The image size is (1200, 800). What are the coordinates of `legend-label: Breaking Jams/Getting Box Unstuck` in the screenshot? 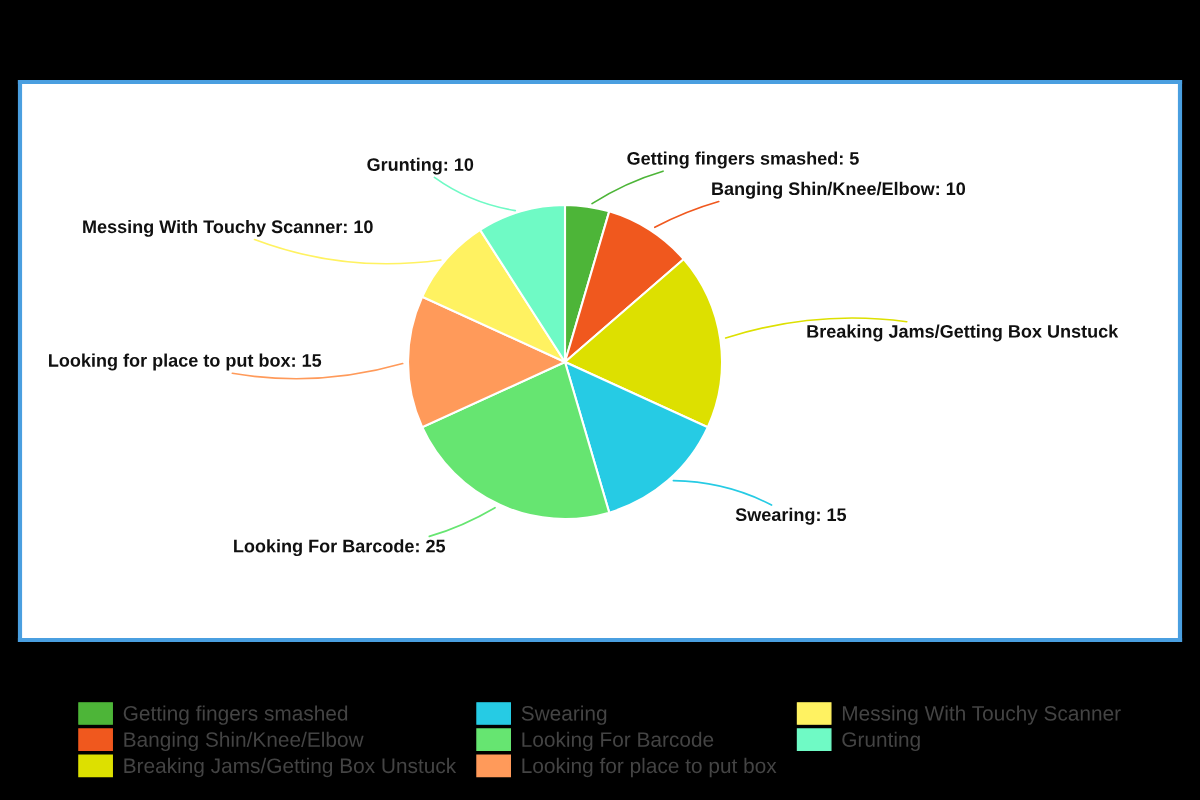 It's located at (290, 767).